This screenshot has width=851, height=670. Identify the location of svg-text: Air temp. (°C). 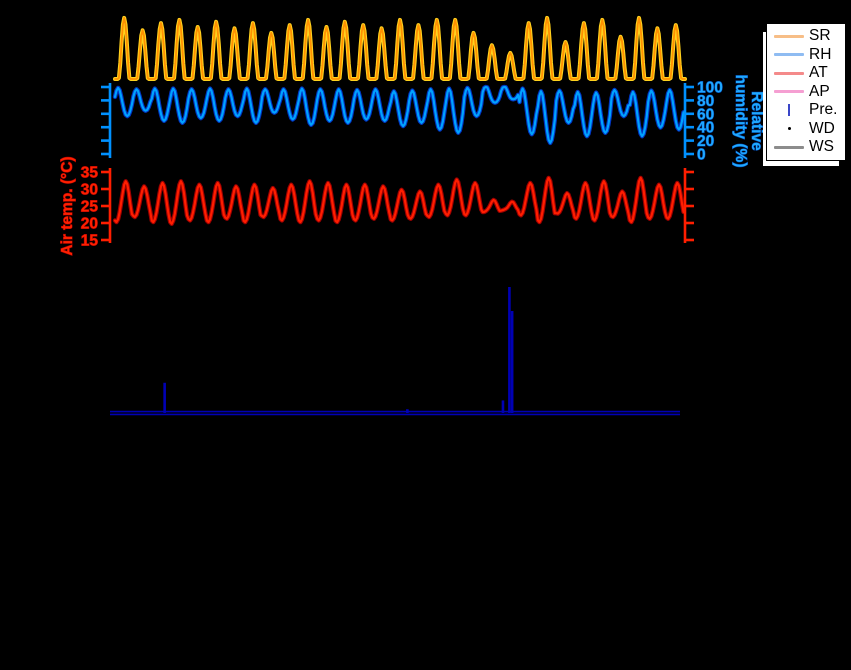
(67, 205).